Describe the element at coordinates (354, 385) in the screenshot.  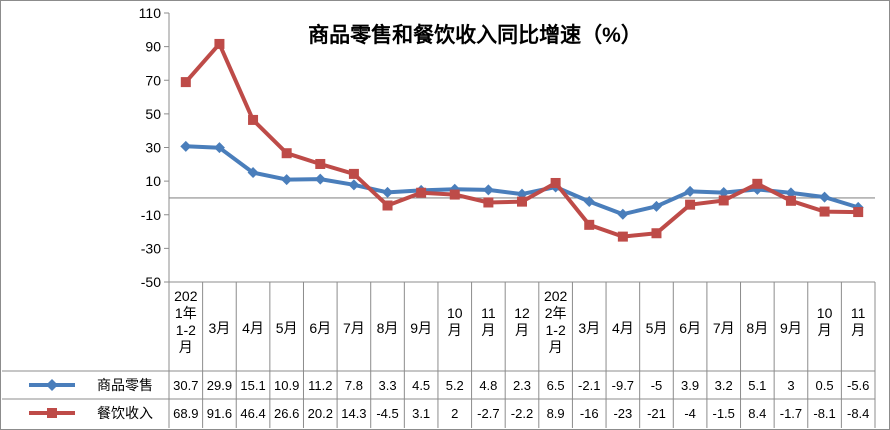
I see `data-label: 7.8` at that location.